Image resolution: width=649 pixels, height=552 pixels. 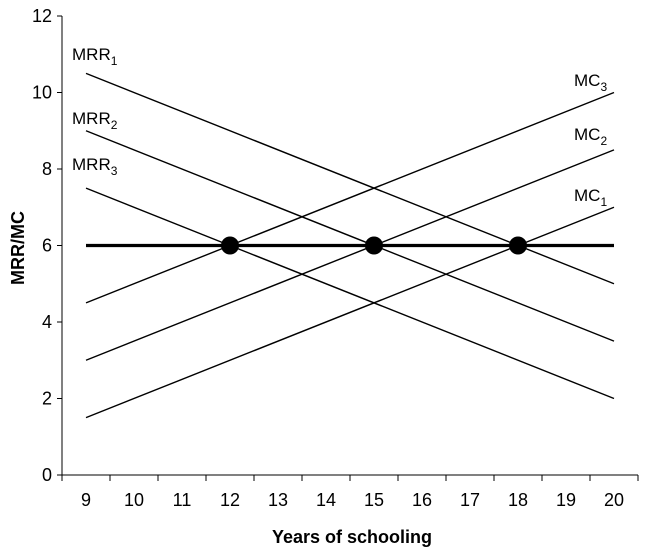 I want to click on x-axis-ticks: 9 10 11 12 13 14 15 16 17 18 19 20, so click(x=350, y=492).